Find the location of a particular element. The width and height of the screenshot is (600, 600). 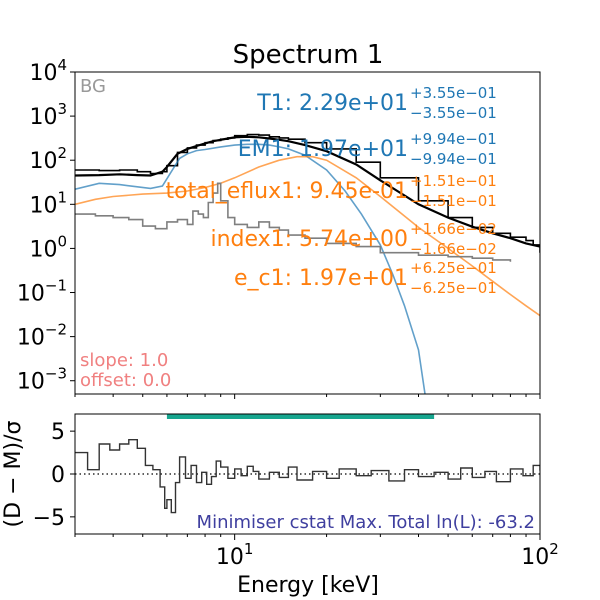

annotation-lower-error: −6.25e−01 is located at coordinates (453, 288).